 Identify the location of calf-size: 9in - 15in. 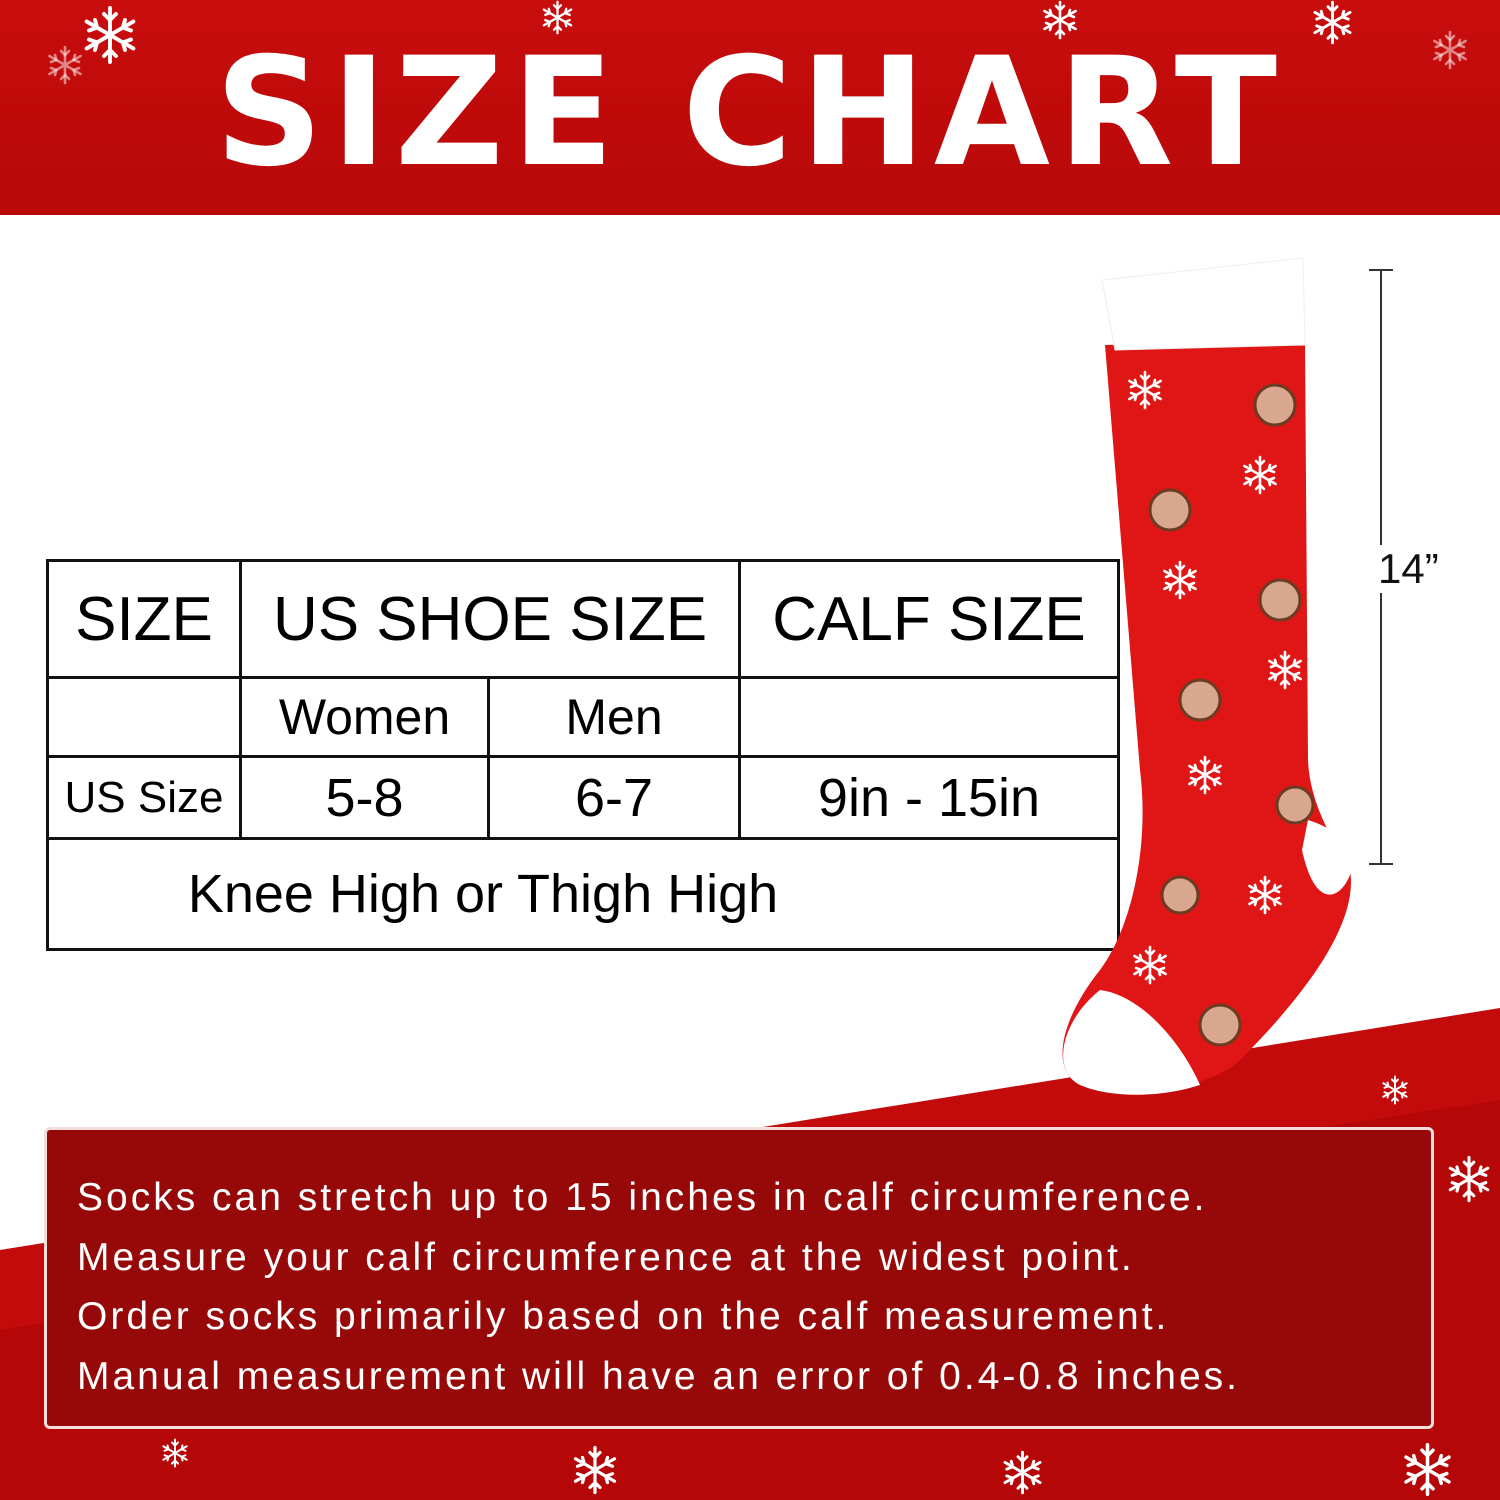
(929, 797).